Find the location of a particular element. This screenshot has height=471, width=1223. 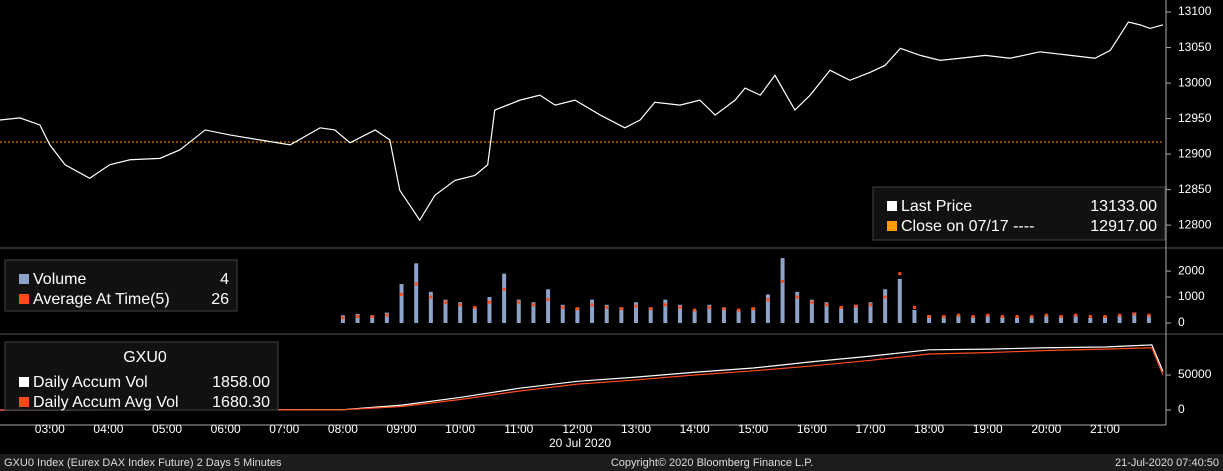

x-tick-label: 11:00 is located at coordinates (518, 429).